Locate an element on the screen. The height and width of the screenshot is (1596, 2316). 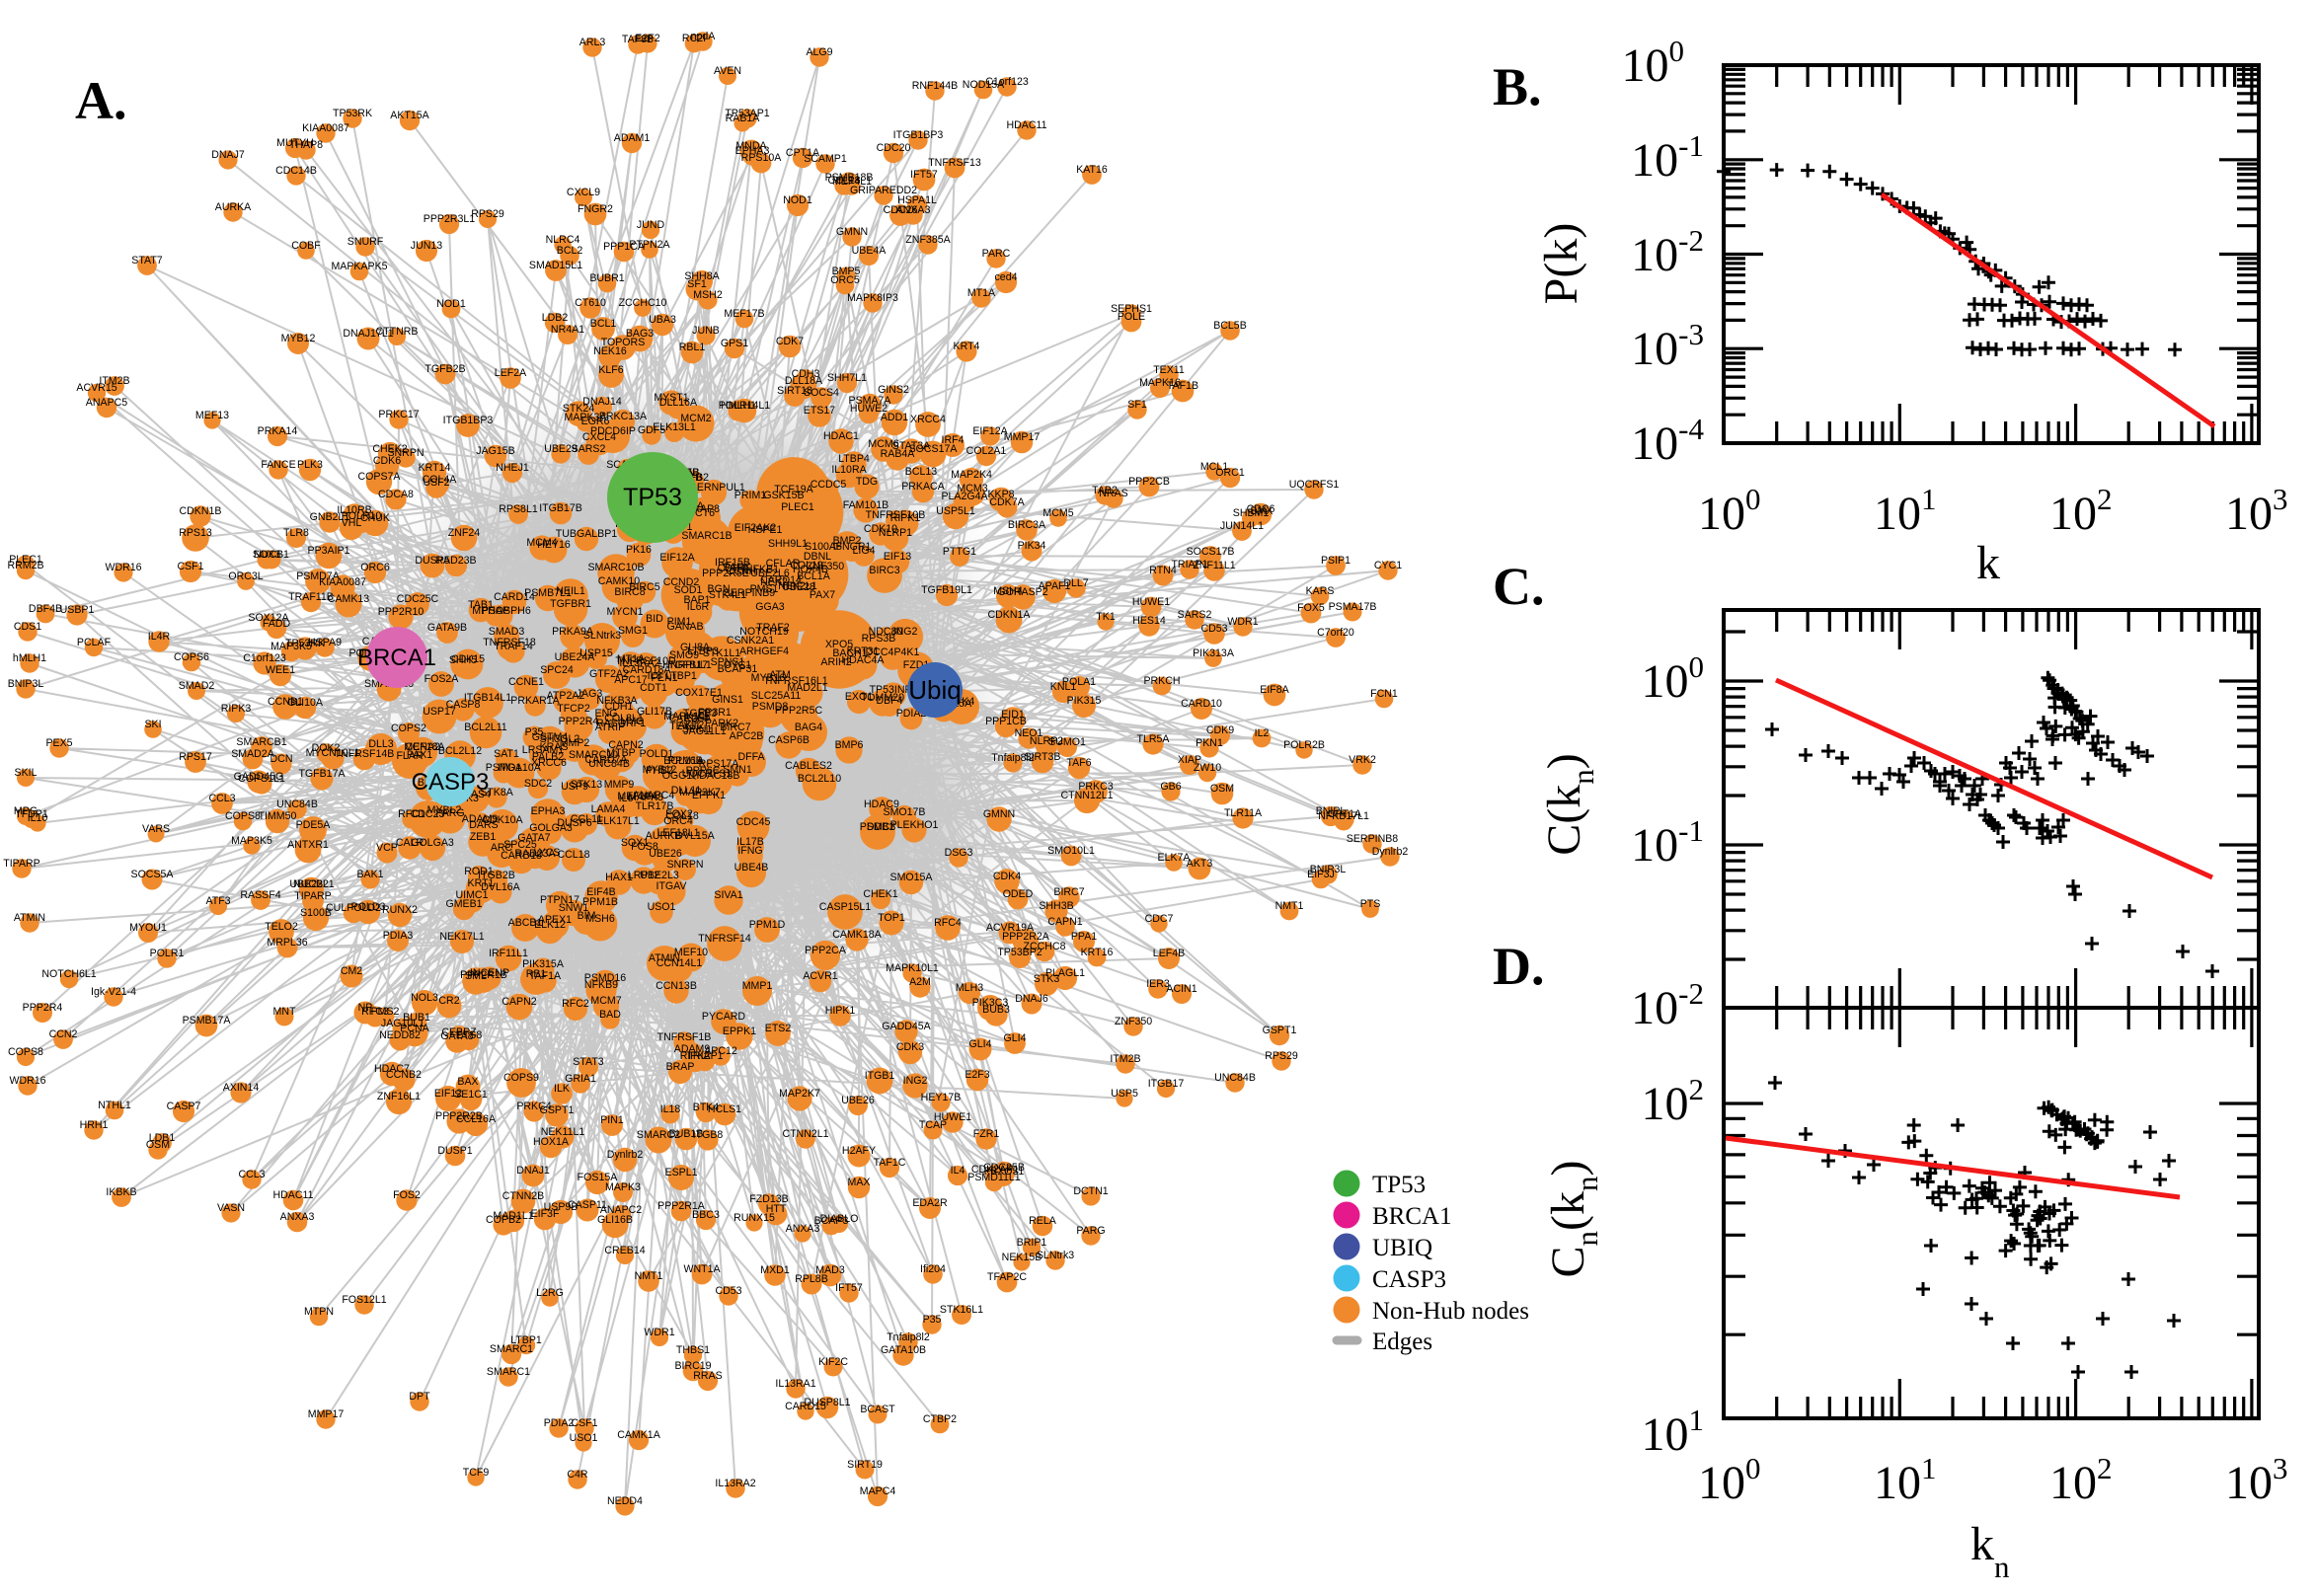
svg-text: TCF9 is located at coordinates (476, 1473).